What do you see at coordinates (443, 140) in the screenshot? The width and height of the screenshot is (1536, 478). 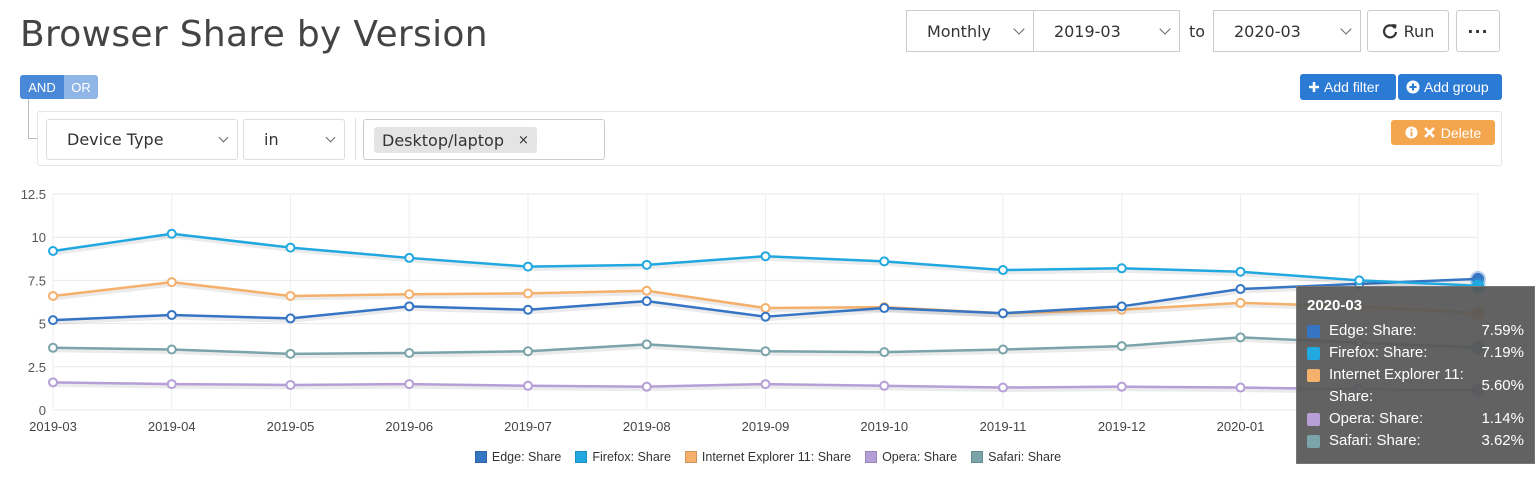 I see `value-tag-label: Desktop/laptop` at bounding box center [443, 140].